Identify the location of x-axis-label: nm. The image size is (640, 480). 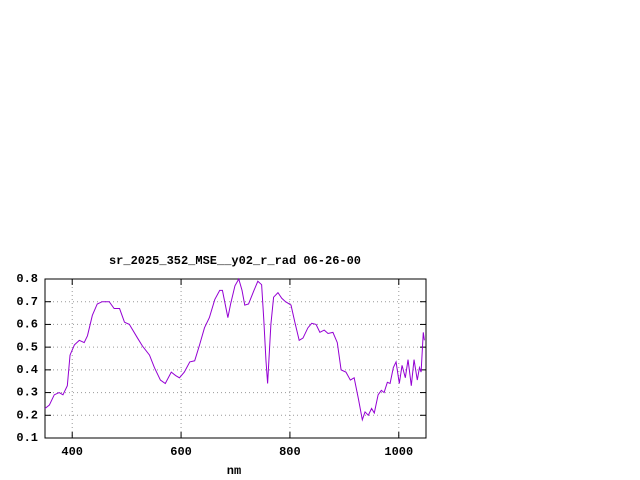
(234, 471).